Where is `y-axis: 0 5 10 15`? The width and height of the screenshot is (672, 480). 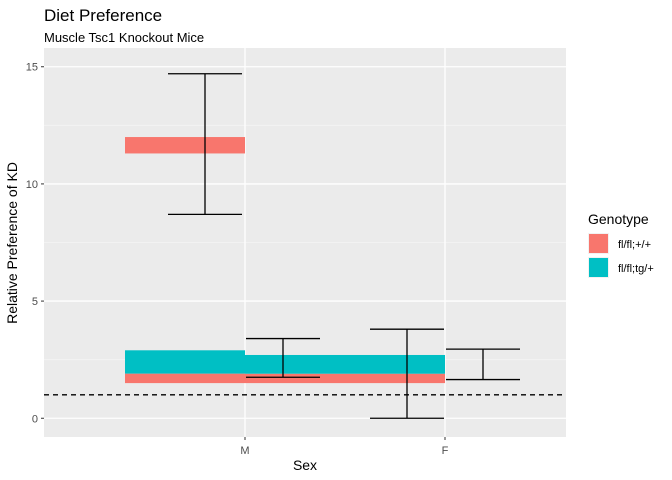 y-axis: 0 5 10 15 is located at coordinates (35, 243).